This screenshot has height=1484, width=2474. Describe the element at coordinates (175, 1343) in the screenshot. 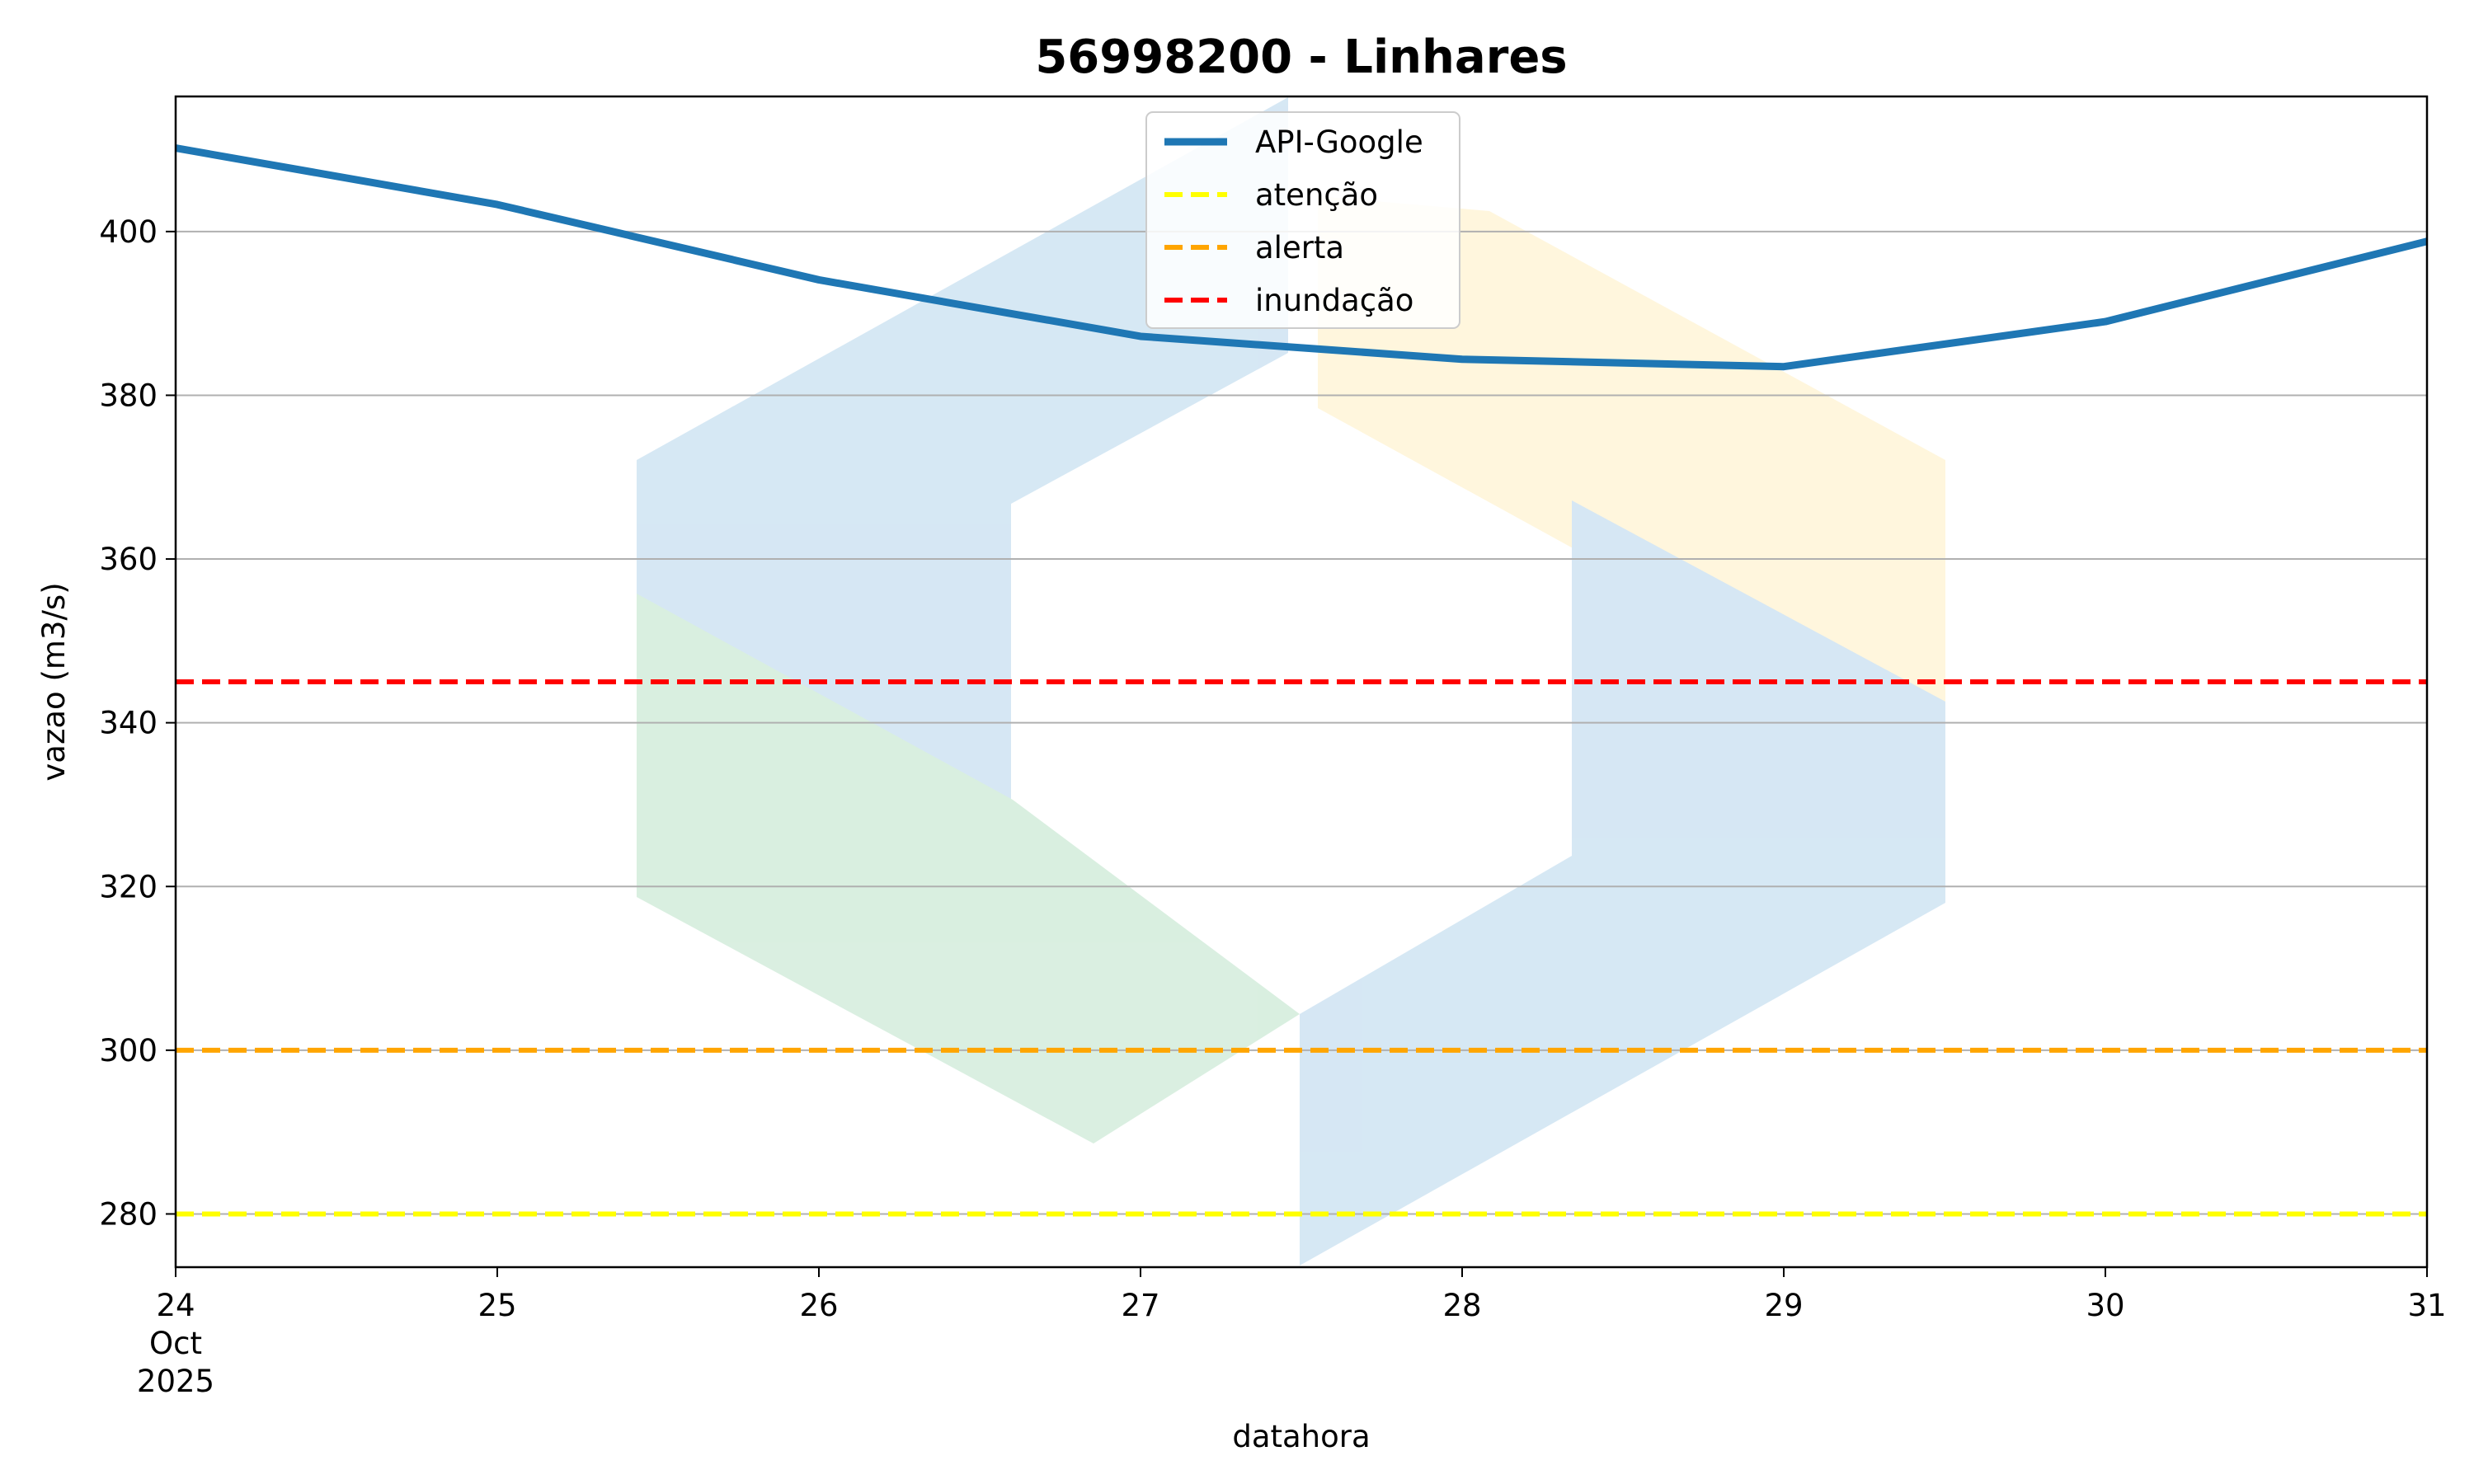

I see `x-tick-sublabel: Oct` at that location.